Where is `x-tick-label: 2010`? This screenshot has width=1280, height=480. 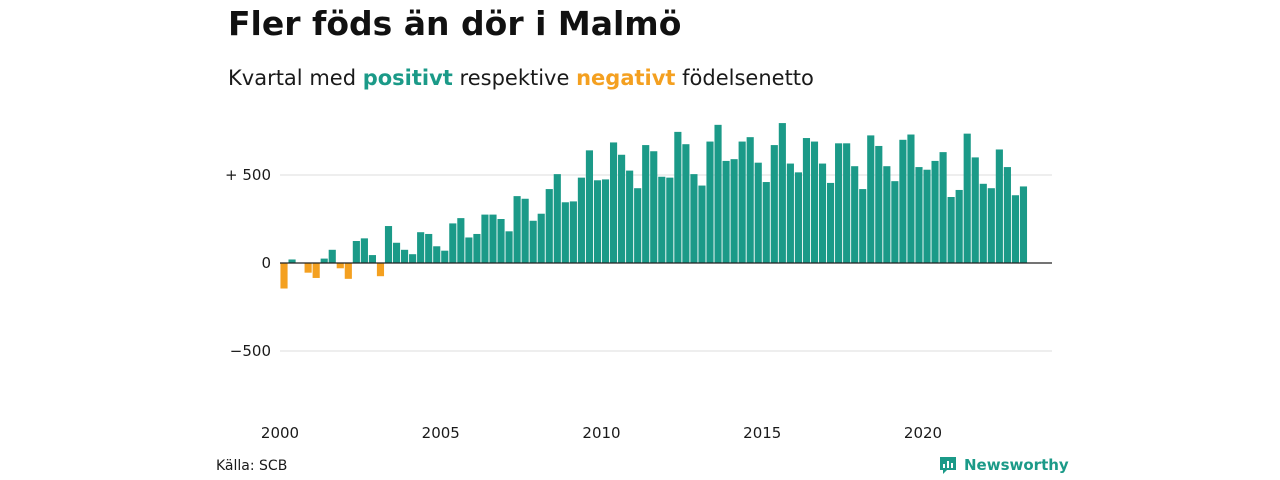 x-tick-label: 2010 is located at coordinates (601, 433).